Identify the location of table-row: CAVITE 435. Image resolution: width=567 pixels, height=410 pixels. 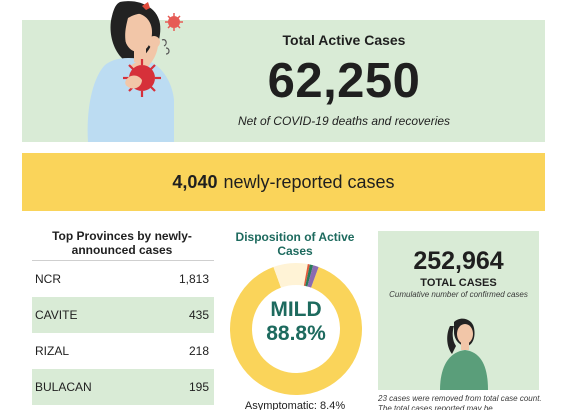
(123, 315).